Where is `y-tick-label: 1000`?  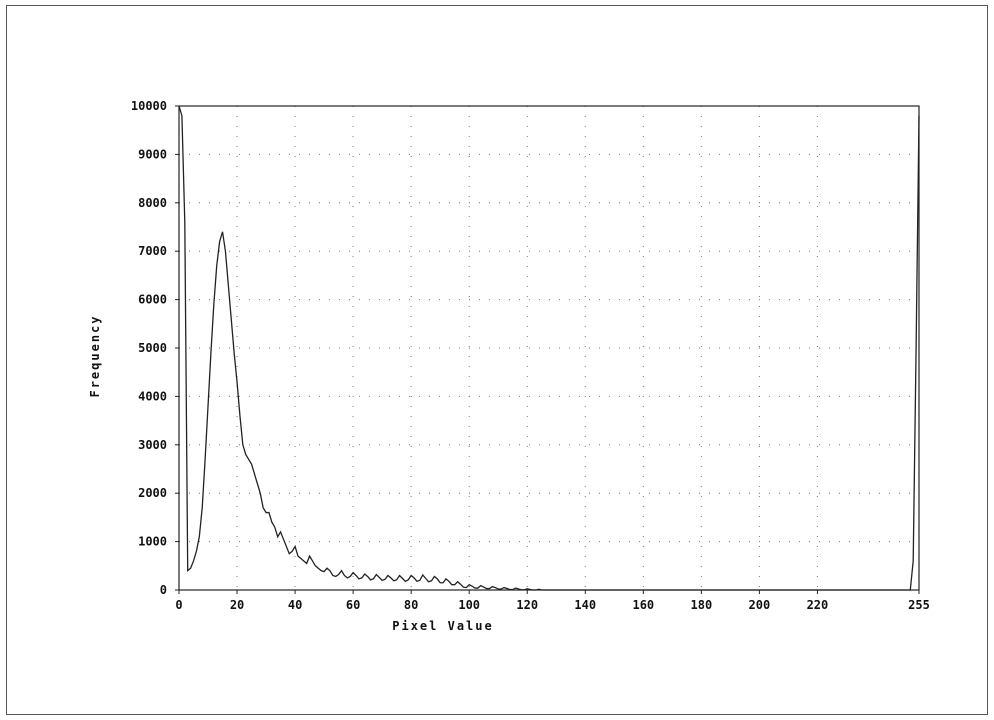
y-tick-label: 1000 is located at coordinates (152, 542).